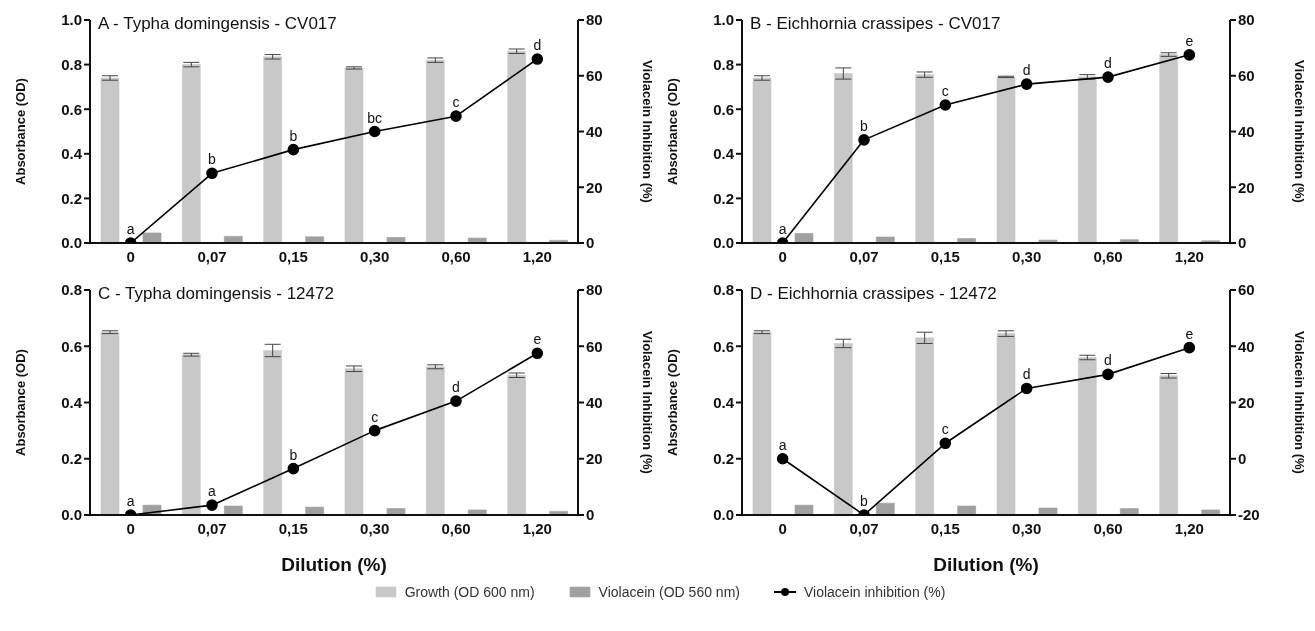 The height and width of the screenshot is (631, 1315). I want to click on x-axis-title: Dilution (%), so click(986, 564).